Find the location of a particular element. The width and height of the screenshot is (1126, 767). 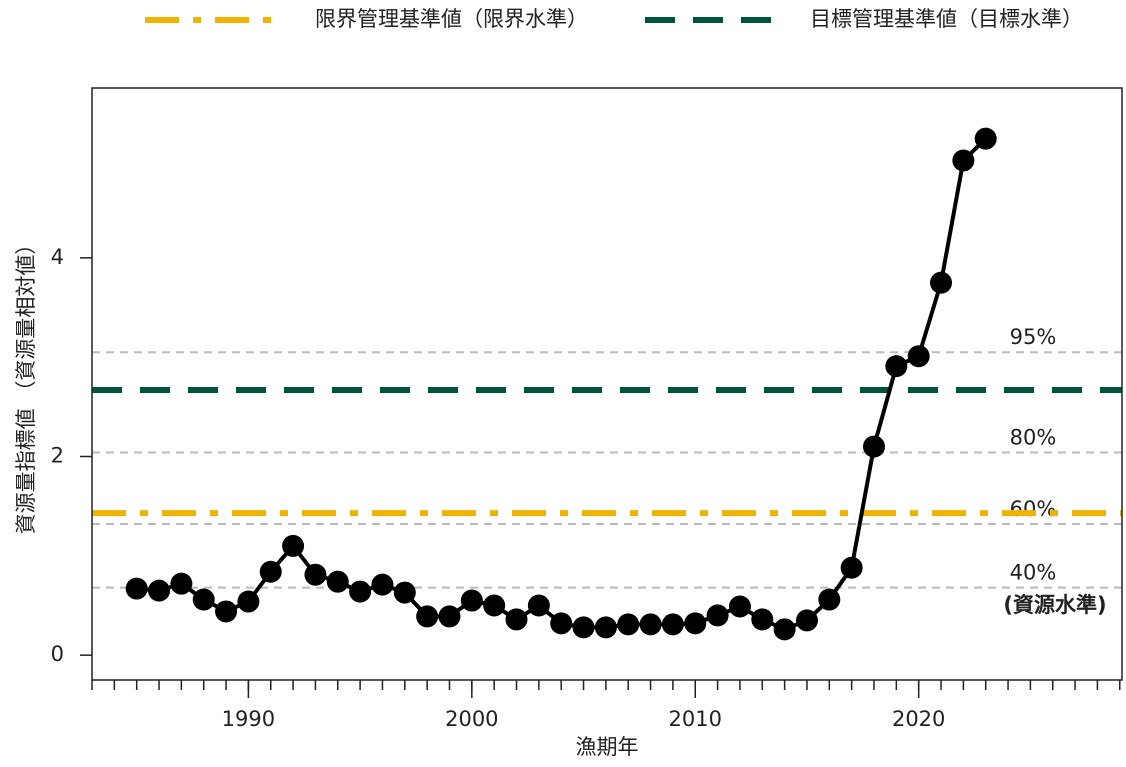

y-axis-label: 資源量指標値 （資源量相対値） is located at coordinates (26, 384).